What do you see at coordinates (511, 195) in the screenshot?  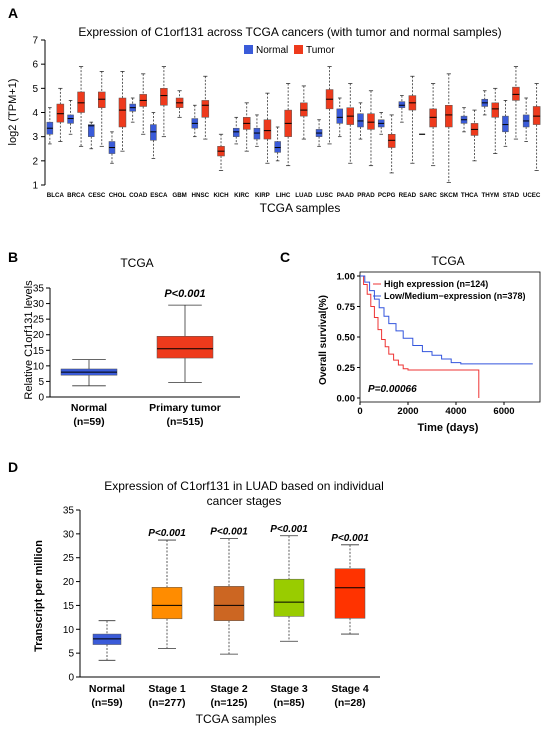 I see `chart-a-category-label: STAD` at bounding box center [511, 195].